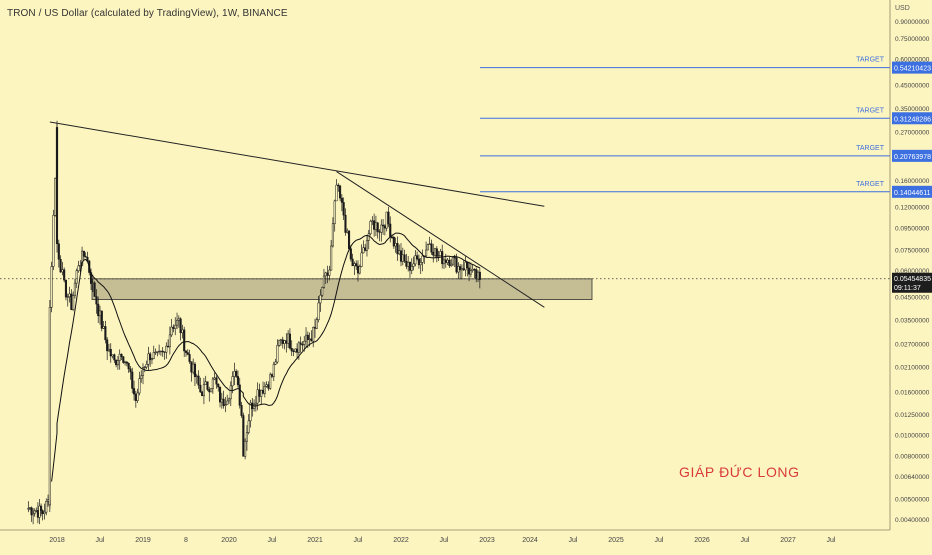 The height and width of the screenshot is (555, 932). Describe the element at coordinates (912, 250) in the screenshot. I see `y-tick-label: 0.07500000` at that location.